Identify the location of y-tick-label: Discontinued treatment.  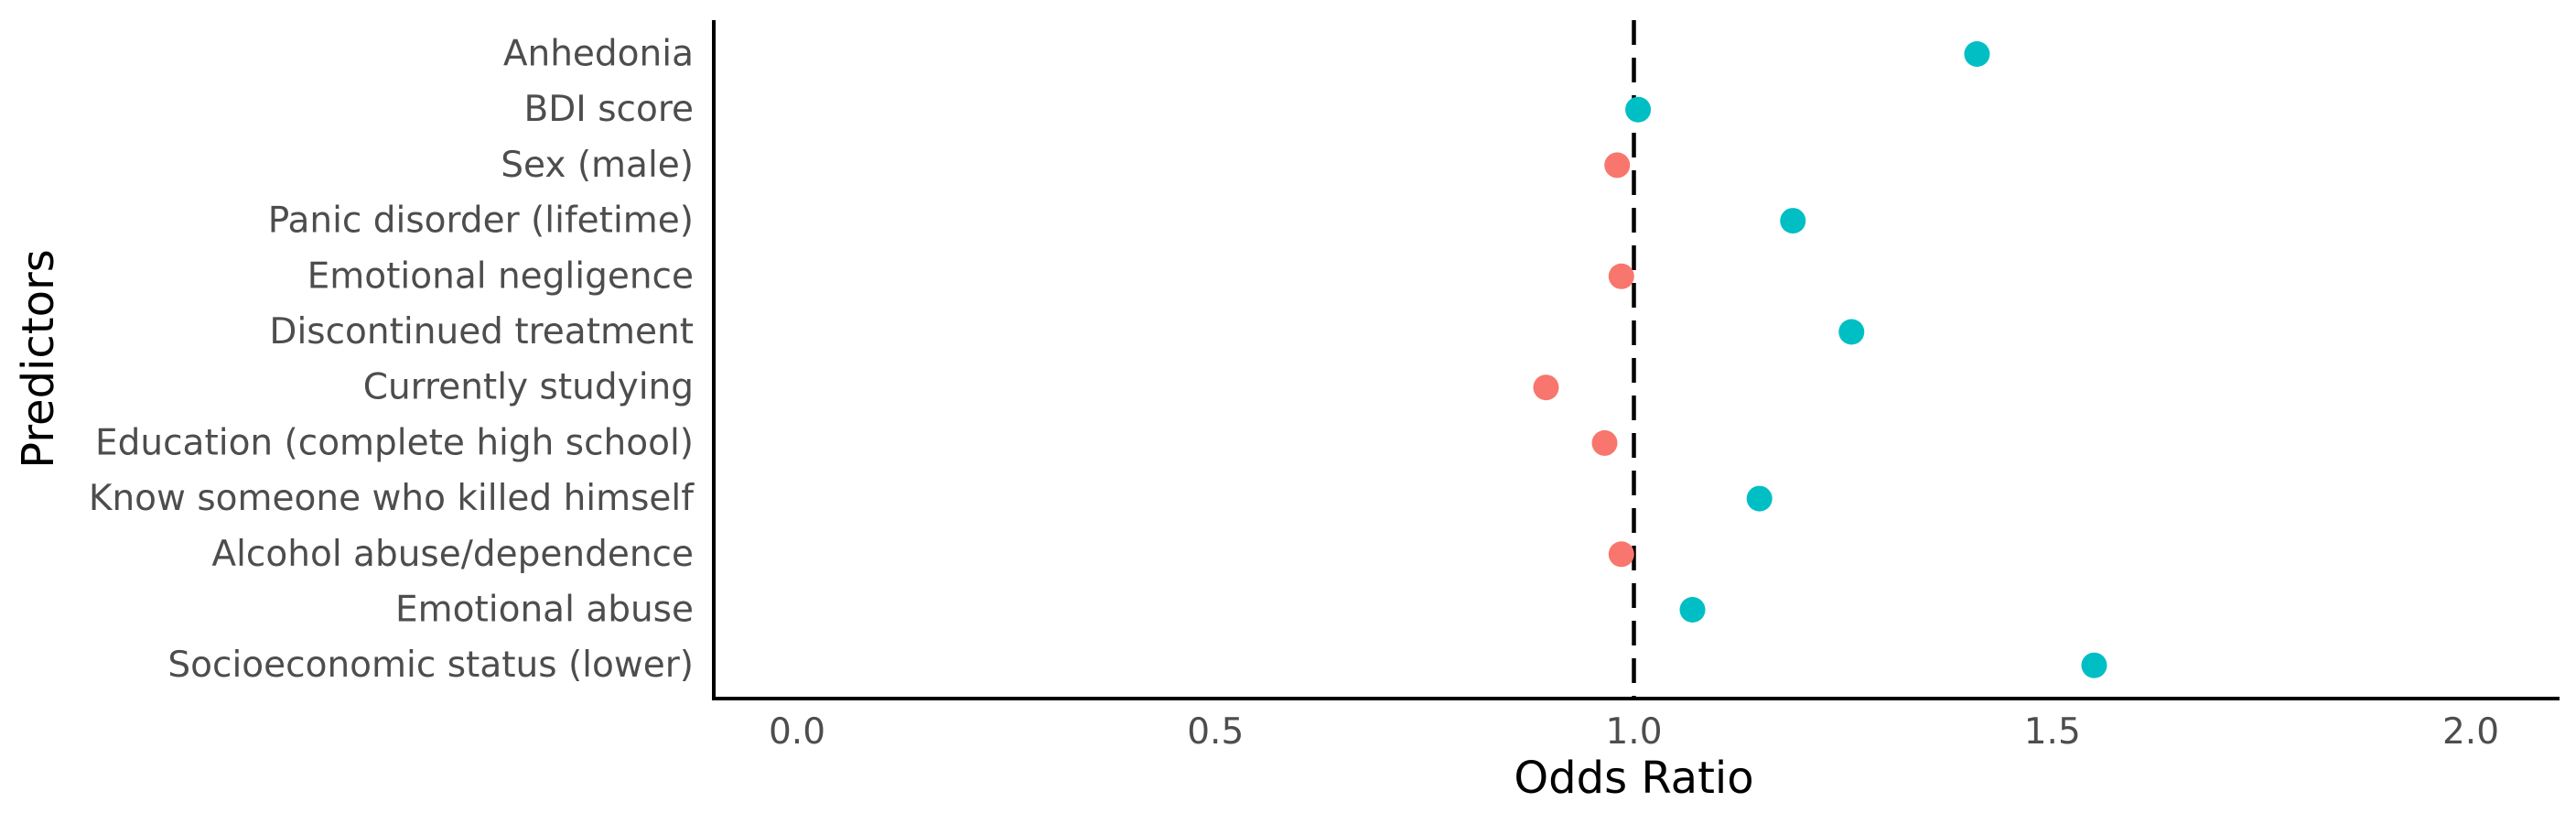
(481, 331).